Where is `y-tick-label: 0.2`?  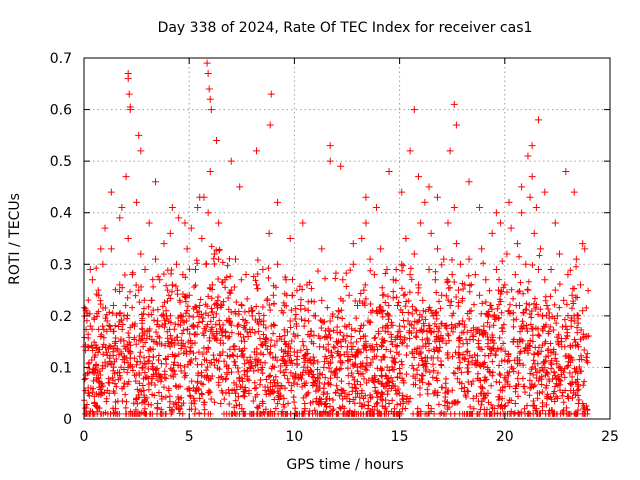
y-tick-label: 0.2 is located at coordinates (61, 317).